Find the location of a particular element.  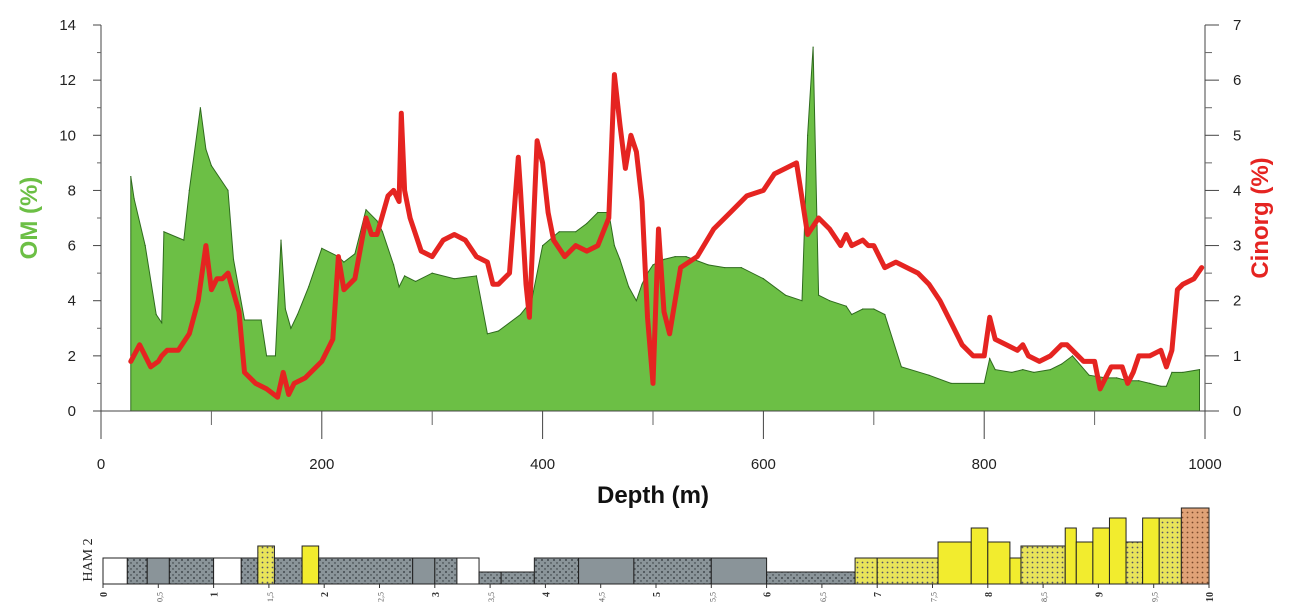

left-y-axis-title: OM (%) is located at coordinates (29, 218).